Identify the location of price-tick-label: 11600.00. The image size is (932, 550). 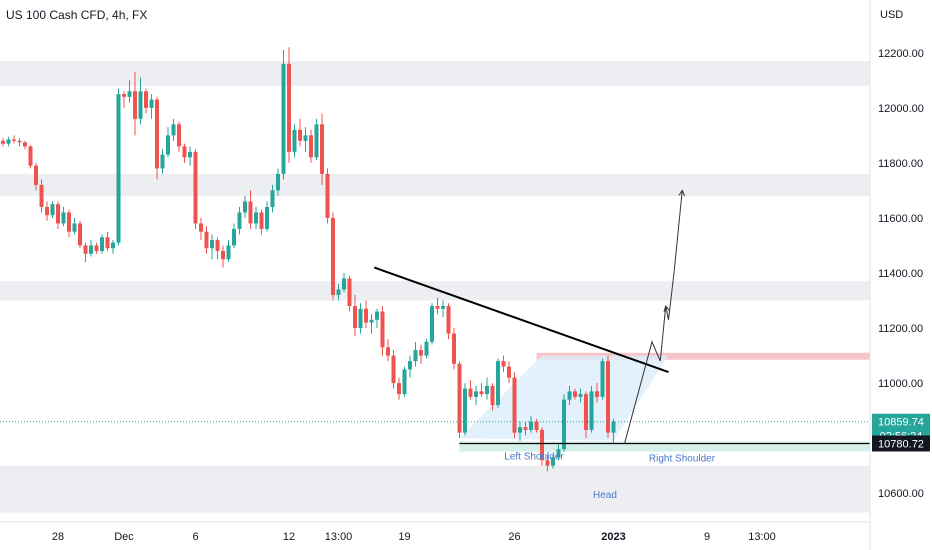
(900, 219).